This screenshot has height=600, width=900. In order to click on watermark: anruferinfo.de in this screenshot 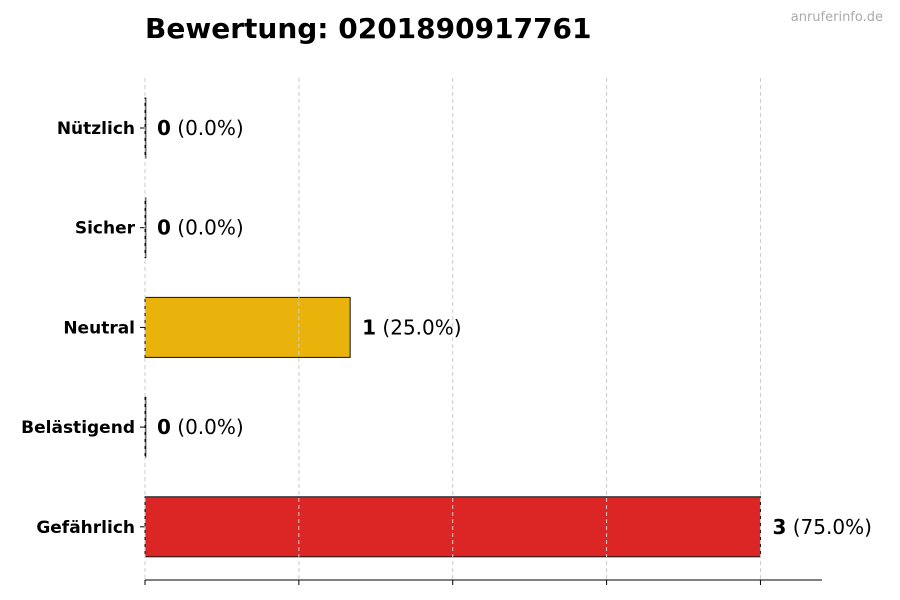, I will do `click(836, 17)`.